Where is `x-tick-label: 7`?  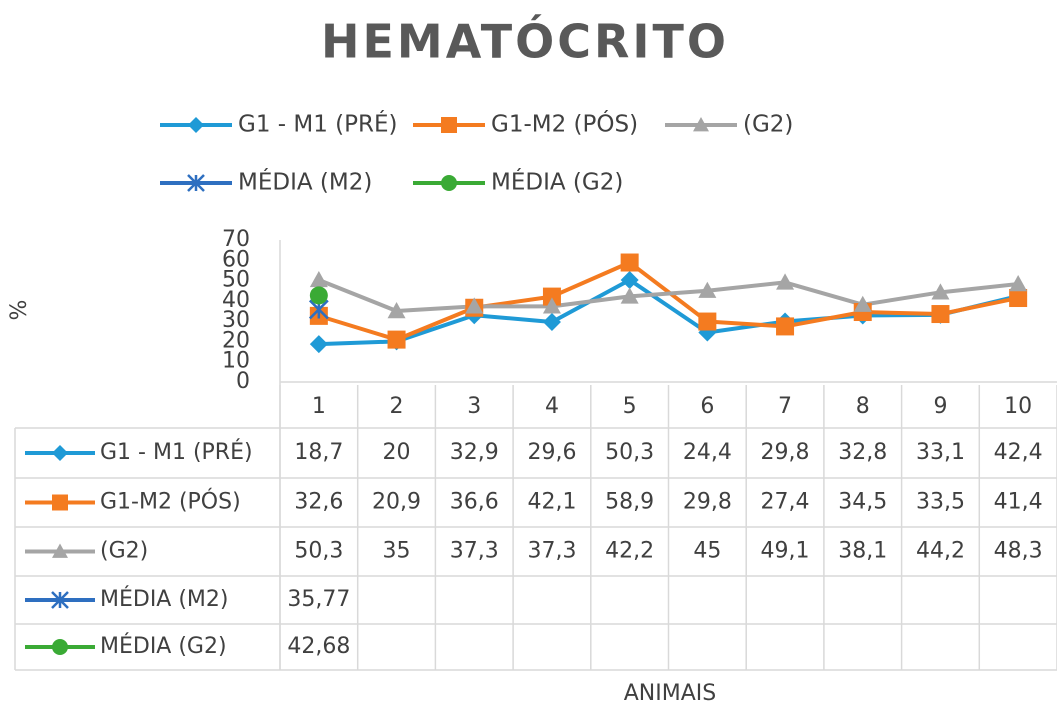 x-tick-label: 7 is located at coordinates (785, 406).